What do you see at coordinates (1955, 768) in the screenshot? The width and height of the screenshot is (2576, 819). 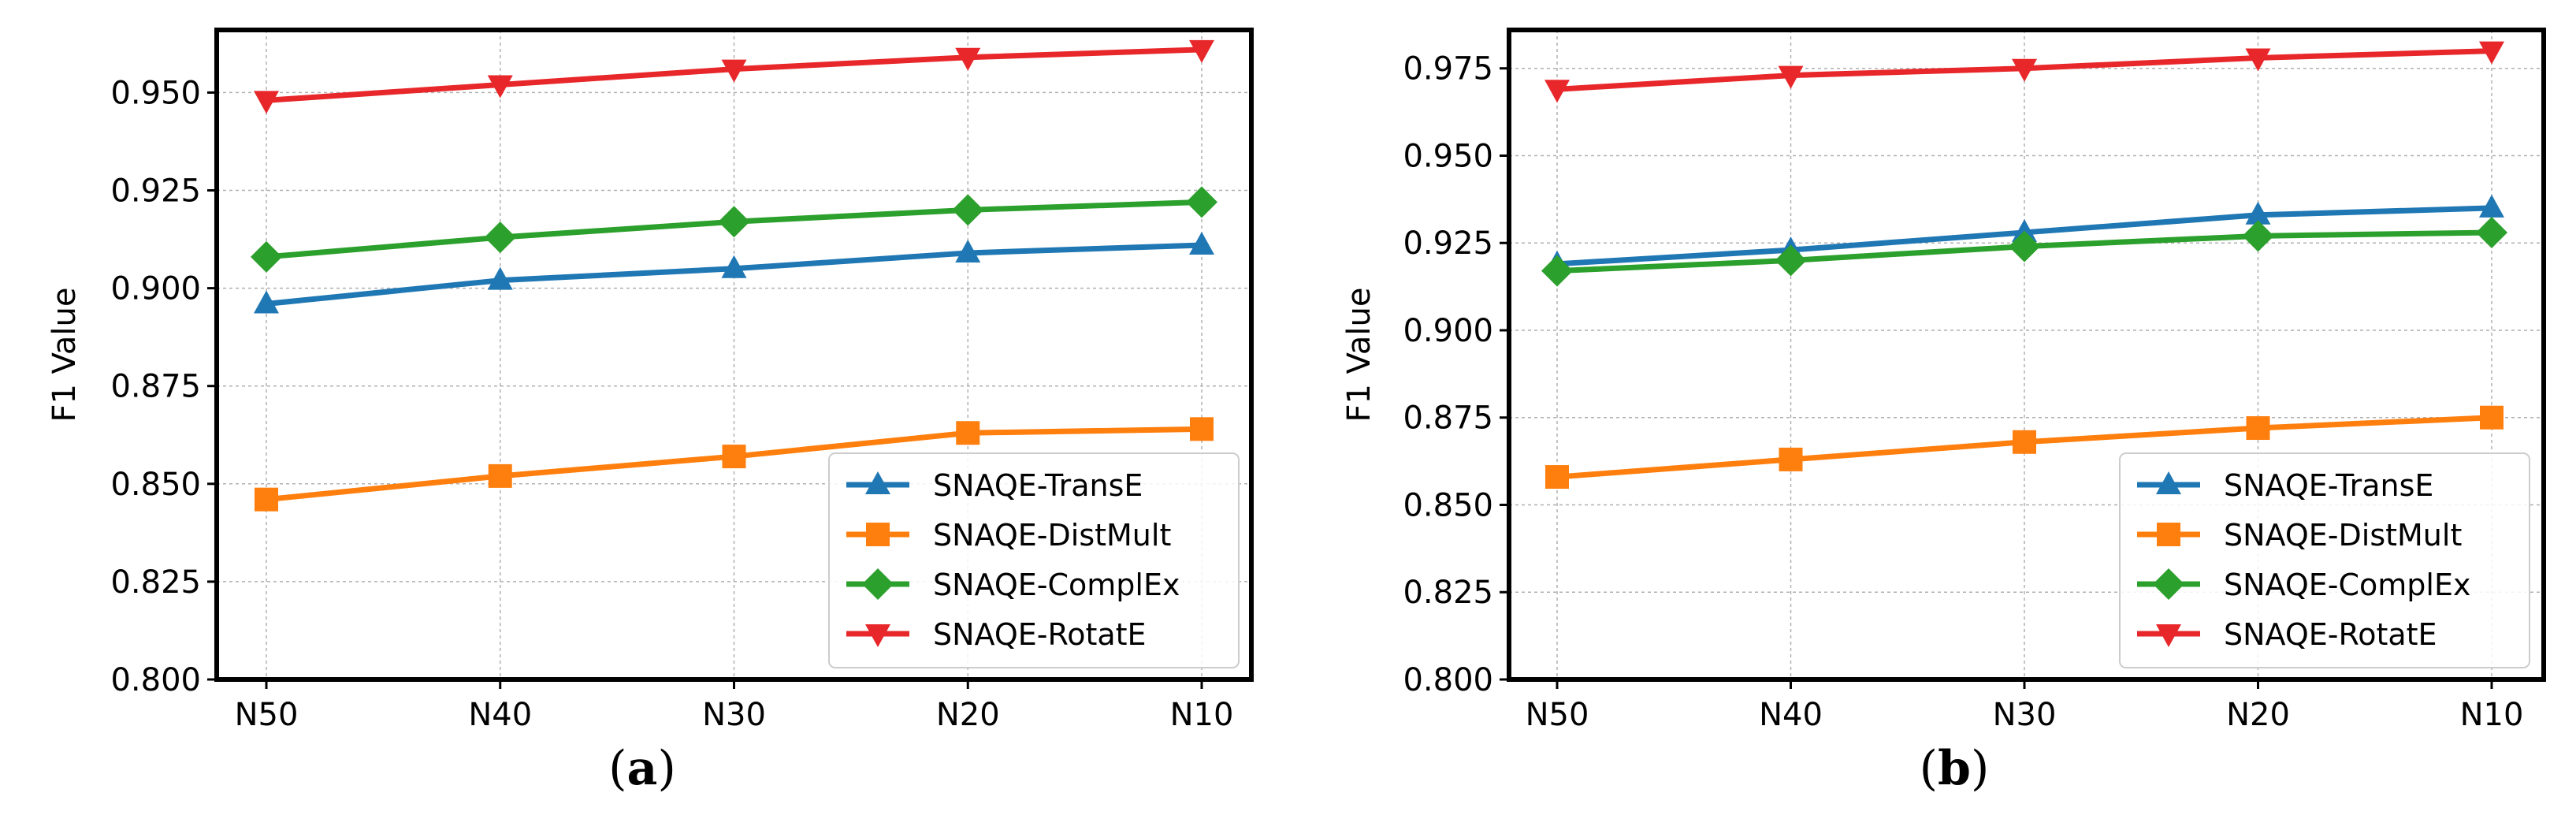 I see `panel-label: (b)` at bounding box center [1955, 768].